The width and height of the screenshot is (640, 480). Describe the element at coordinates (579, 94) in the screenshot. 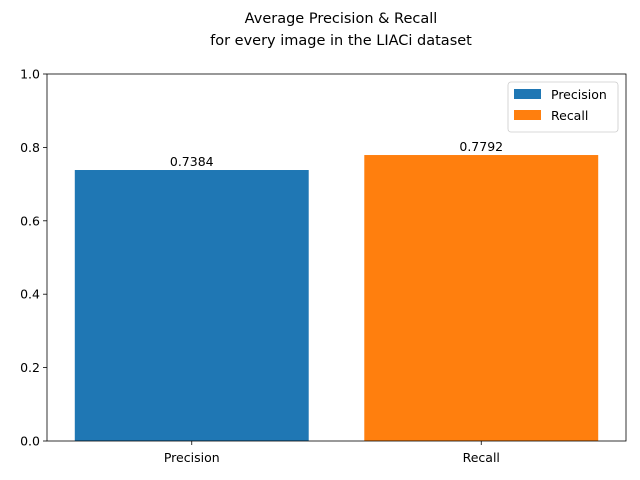

I see `legend-label-precision: Precision` at that location.